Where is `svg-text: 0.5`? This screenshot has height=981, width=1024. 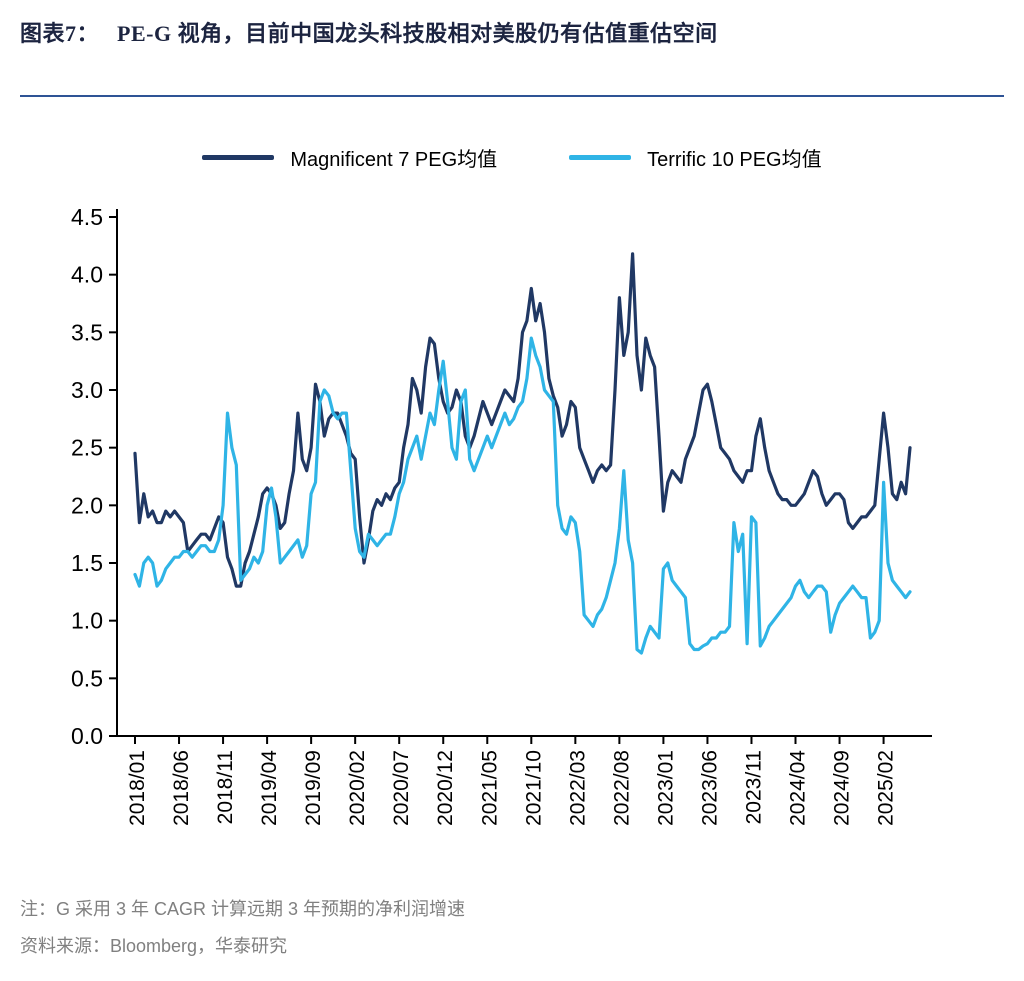 svg-text: 0.5 is located at coordinates (87, 678).